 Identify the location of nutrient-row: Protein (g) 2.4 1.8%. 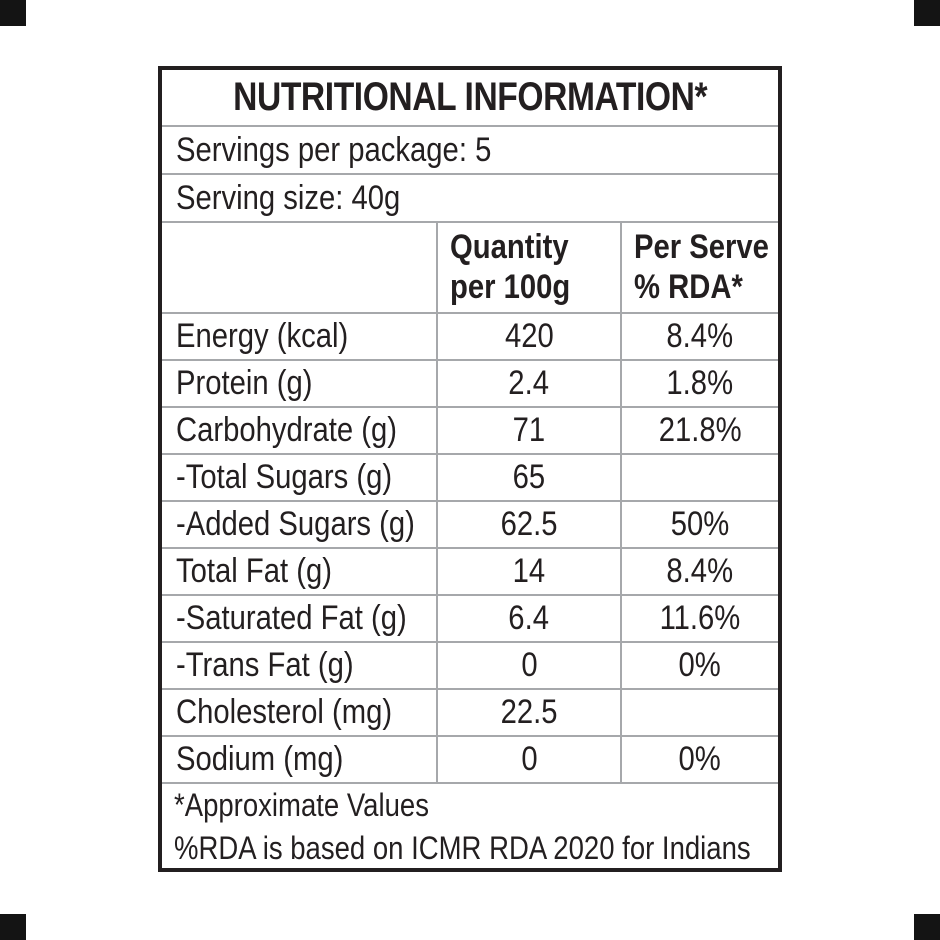
(470, 384).